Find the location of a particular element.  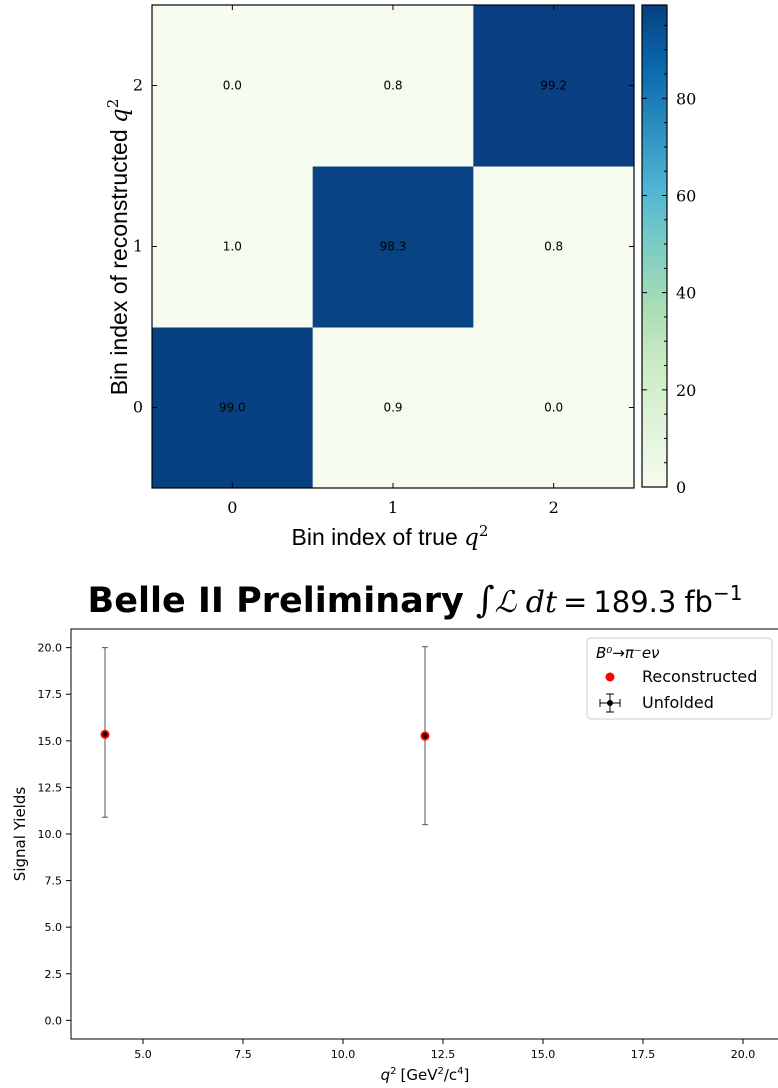

x-tick-label: 2 is located at coordinates (554, 507).